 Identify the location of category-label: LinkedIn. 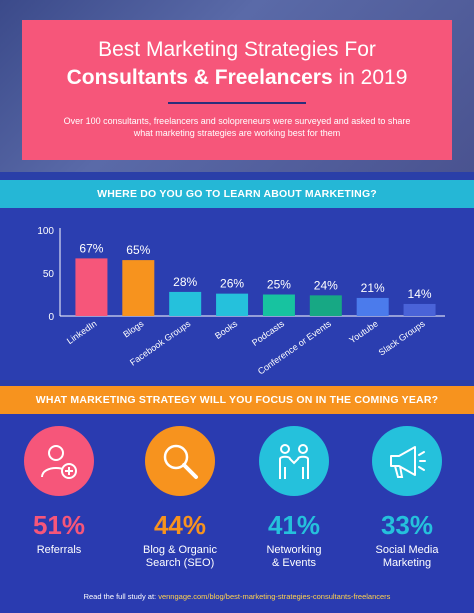
(82, 332).